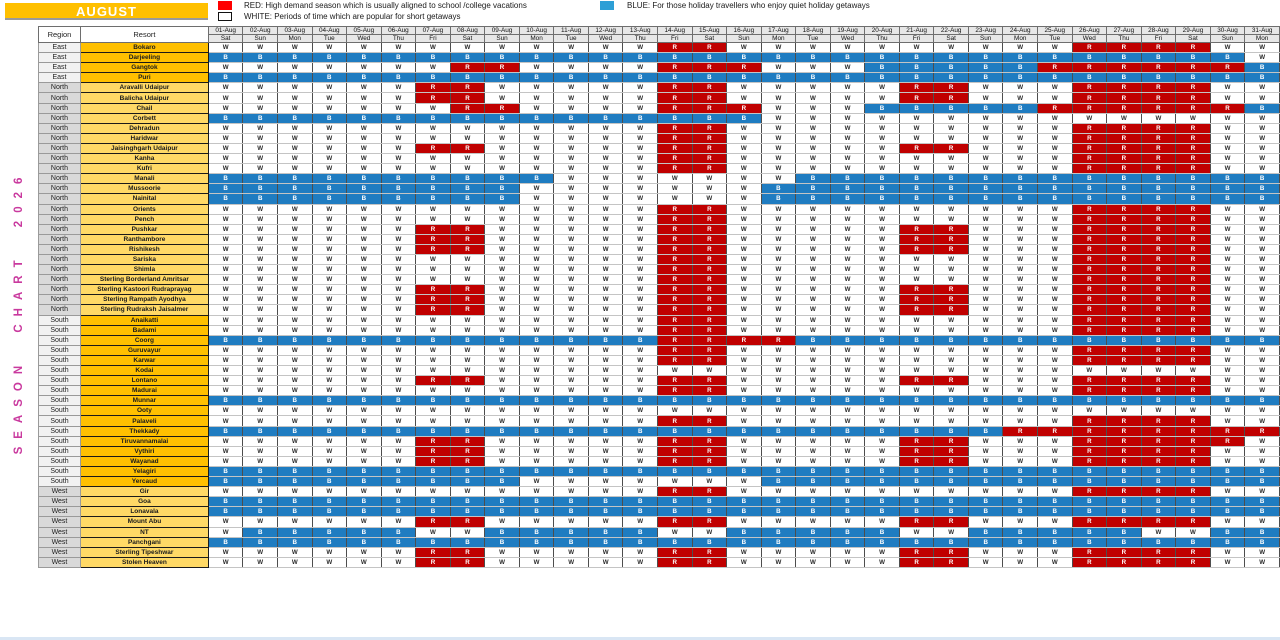 The height and width of the screenshot is (640, 1280). What do you see at coordinates (1262, 30) in the screenshot?
I see `date-header-cell: 31-Aug` at bounding box center [1262, 30].